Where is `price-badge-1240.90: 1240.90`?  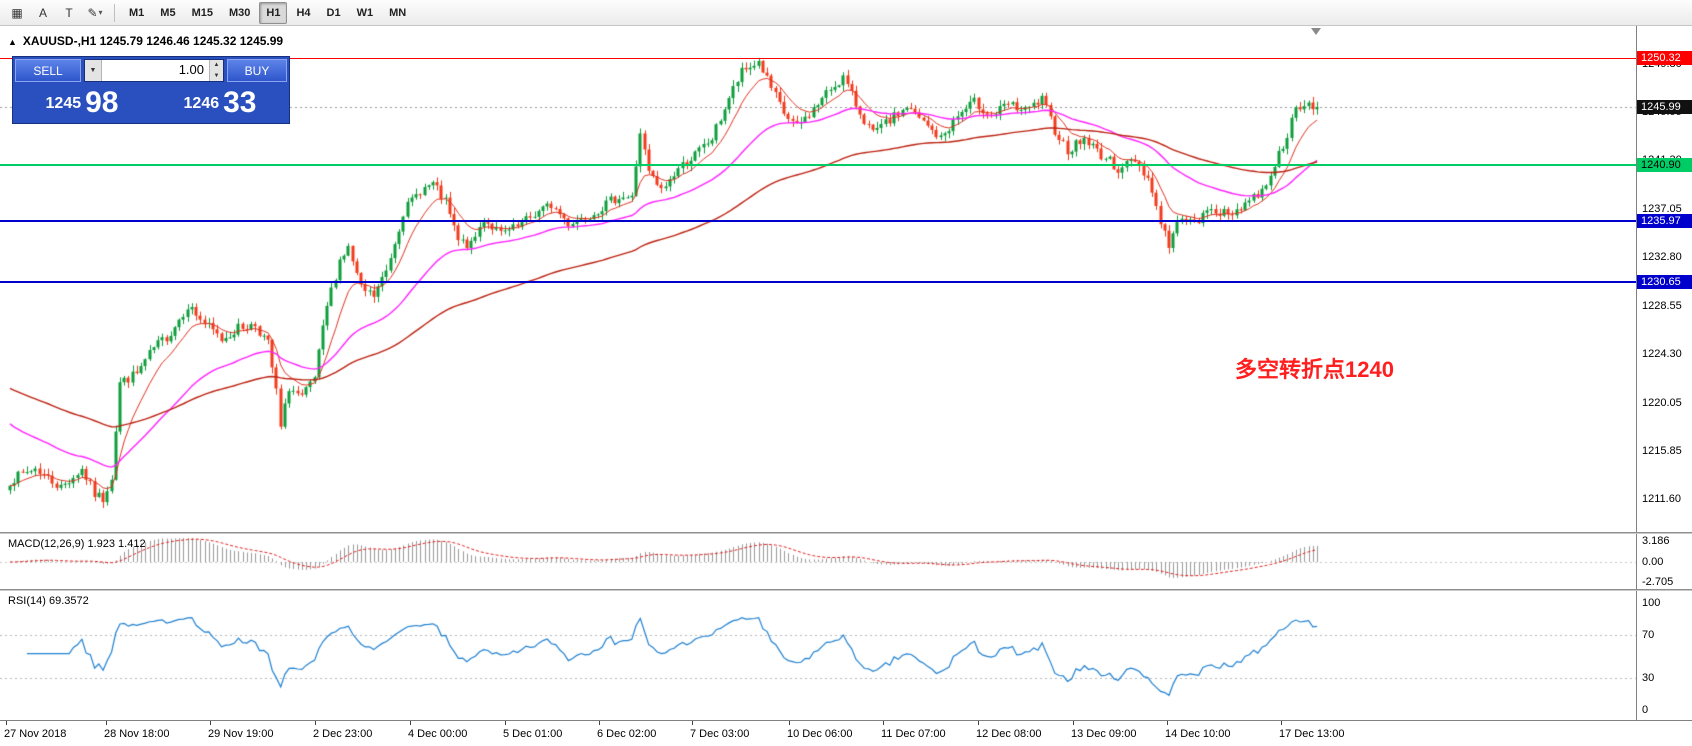 price-badge-1240.90: 1240.90 is located at coordinates (1664, 165).